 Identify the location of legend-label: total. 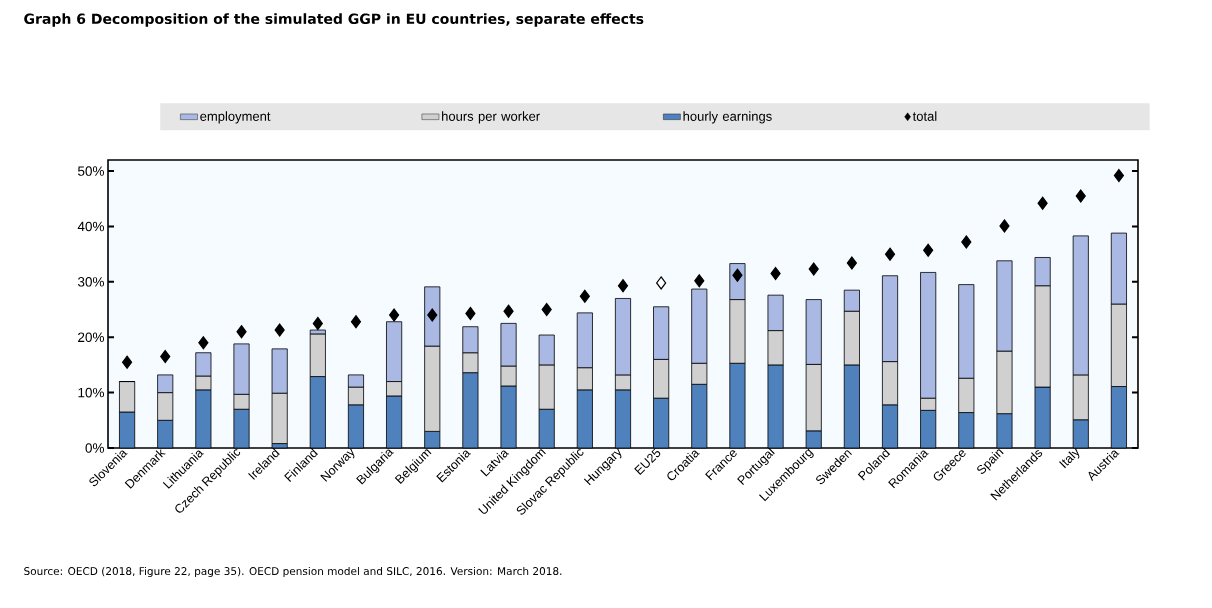
(924, 116).